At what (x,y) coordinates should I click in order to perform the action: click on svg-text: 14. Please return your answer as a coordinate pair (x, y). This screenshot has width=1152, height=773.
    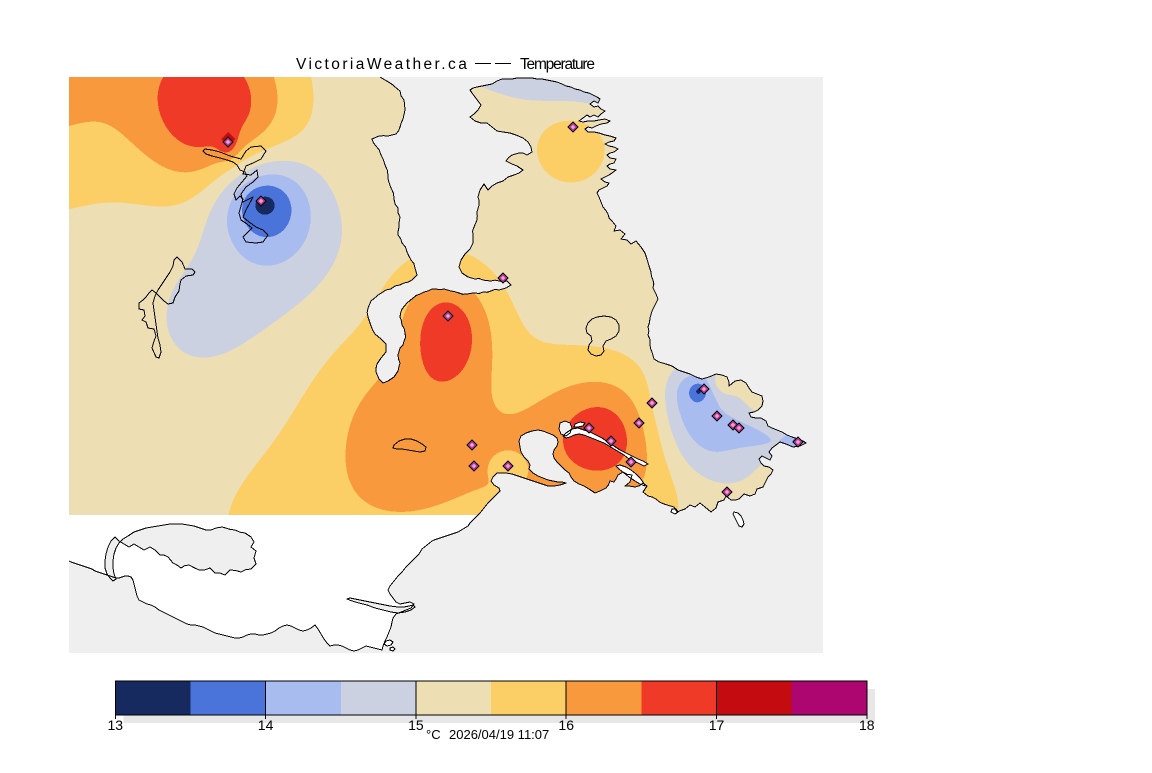
    Looking at the image, I should click on (266, 725).